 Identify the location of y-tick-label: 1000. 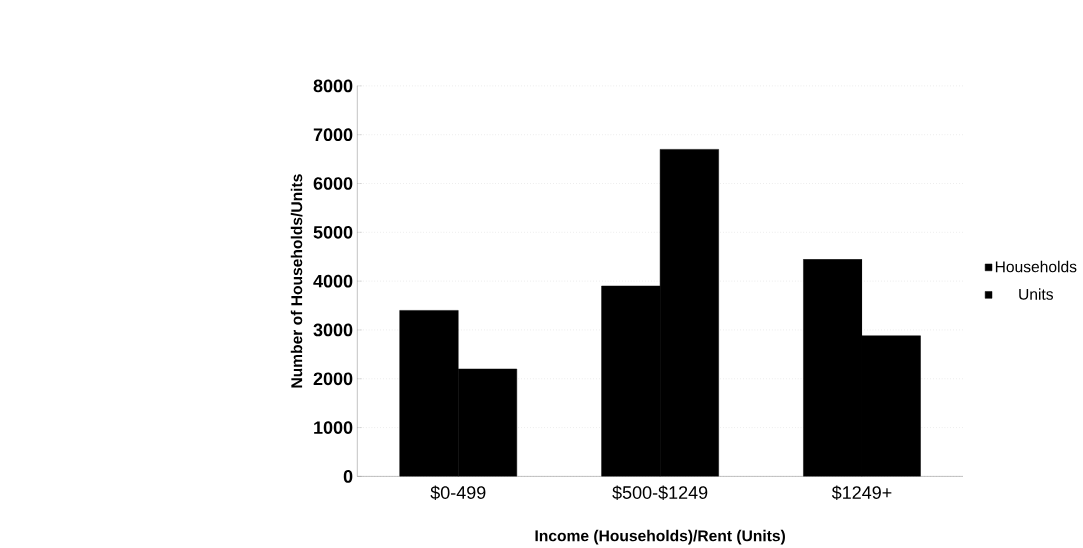
(333, 427).